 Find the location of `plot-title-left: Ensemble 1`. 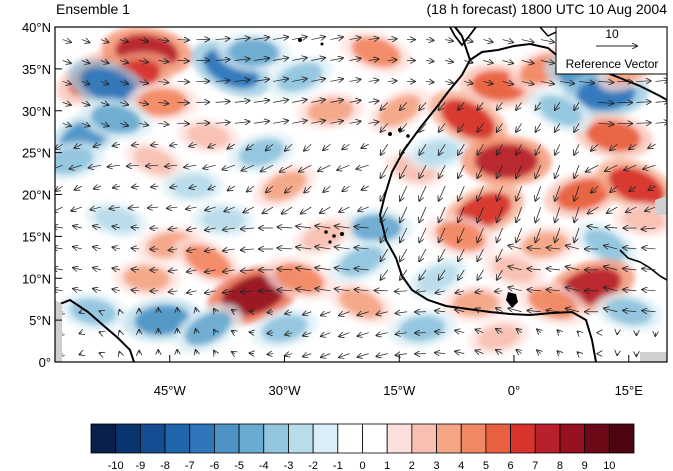

plot-title-left: Ensemble 1 is located at coordinates (93, 9).